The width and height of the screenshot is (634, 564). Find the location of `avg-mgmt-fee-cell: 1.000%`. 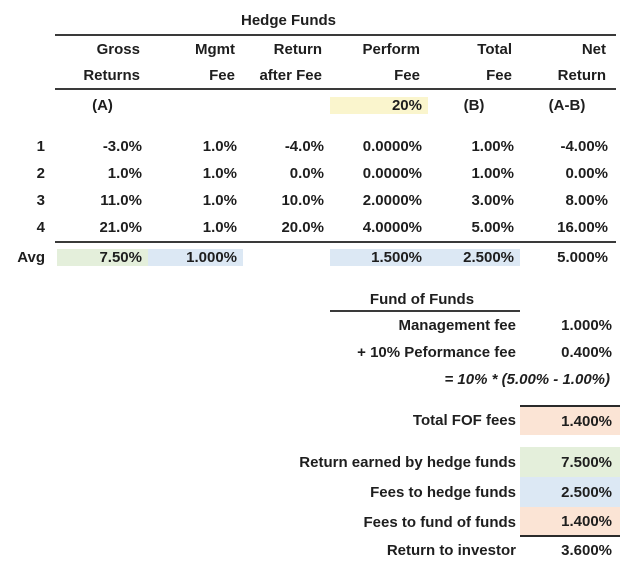

avg-mgmt-fee-cell: 1.000% is located at coordinates (195, 257).